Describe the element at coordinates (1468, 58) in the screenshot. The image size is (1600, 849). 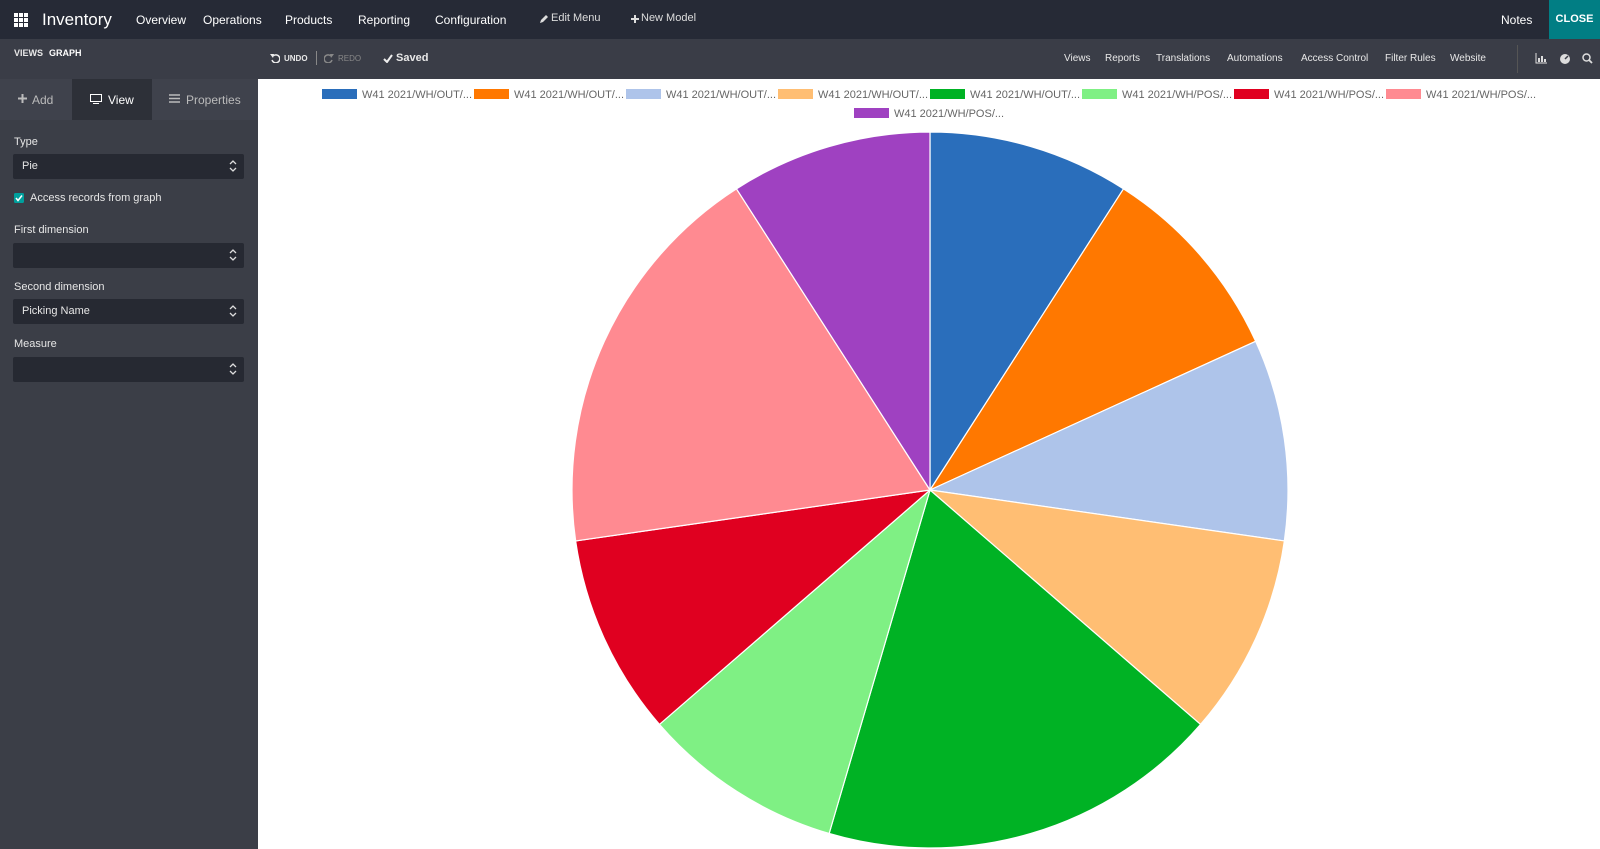
I see `toolbar-link: Website` at that location.